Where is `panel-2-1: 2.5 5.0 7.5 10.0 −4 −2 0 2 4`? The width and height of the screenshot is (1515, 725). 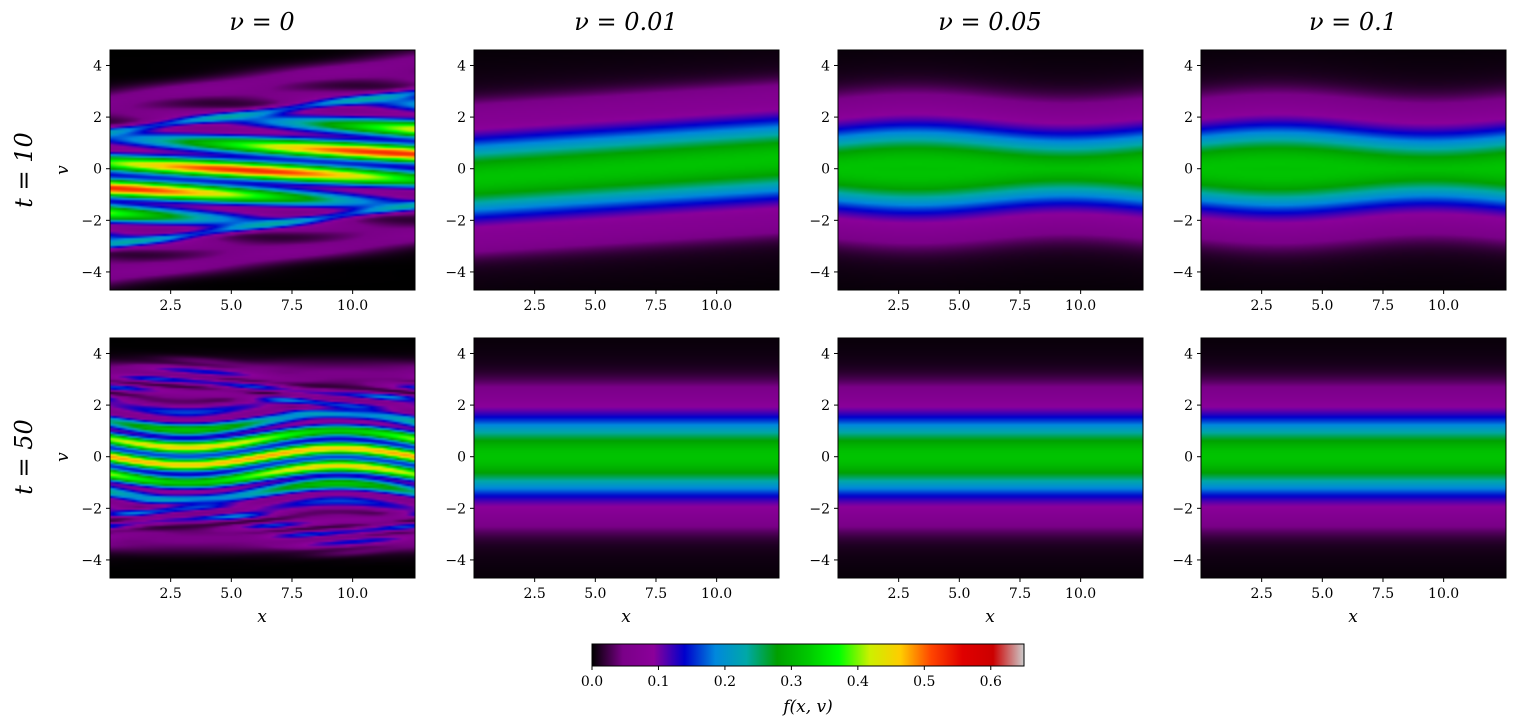 panel-2-1: 2.5 5.0 7.5 10.0 −4 −2 0 2 4 is located at coordinates (248, 469).